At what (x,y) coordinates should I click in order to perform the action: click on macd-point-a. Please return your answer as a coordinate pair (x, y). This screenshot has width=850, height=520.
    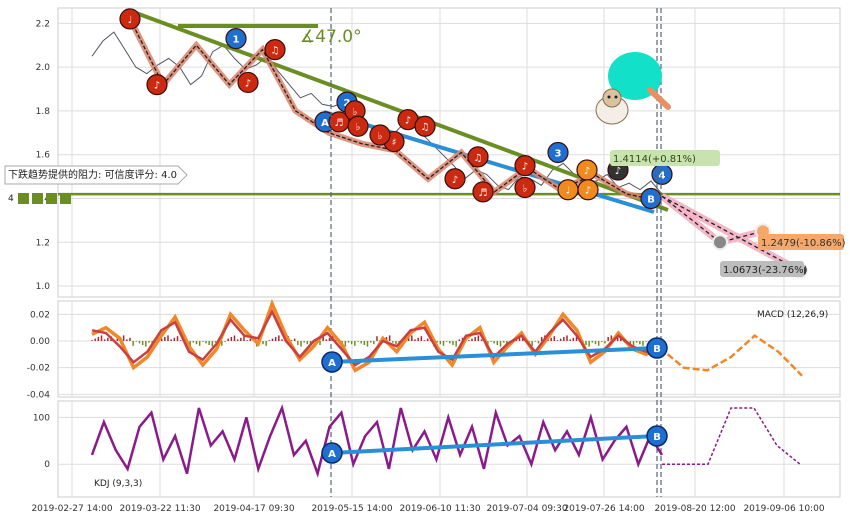
    Looking at the image, I should click on (332, 362).